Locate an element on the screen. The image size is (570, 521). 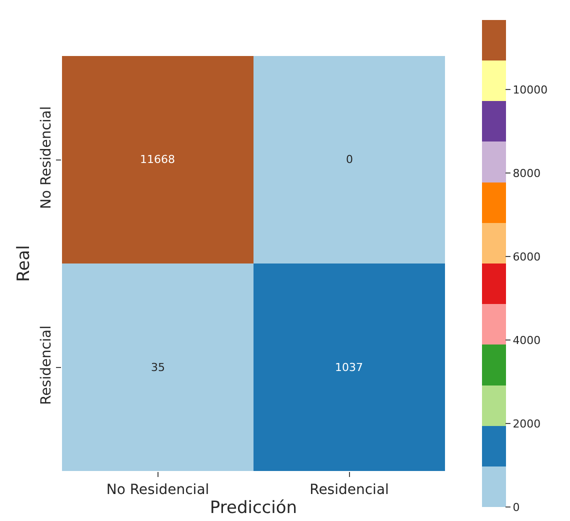
data-label: 11668 is located at coordinates (157, 159).